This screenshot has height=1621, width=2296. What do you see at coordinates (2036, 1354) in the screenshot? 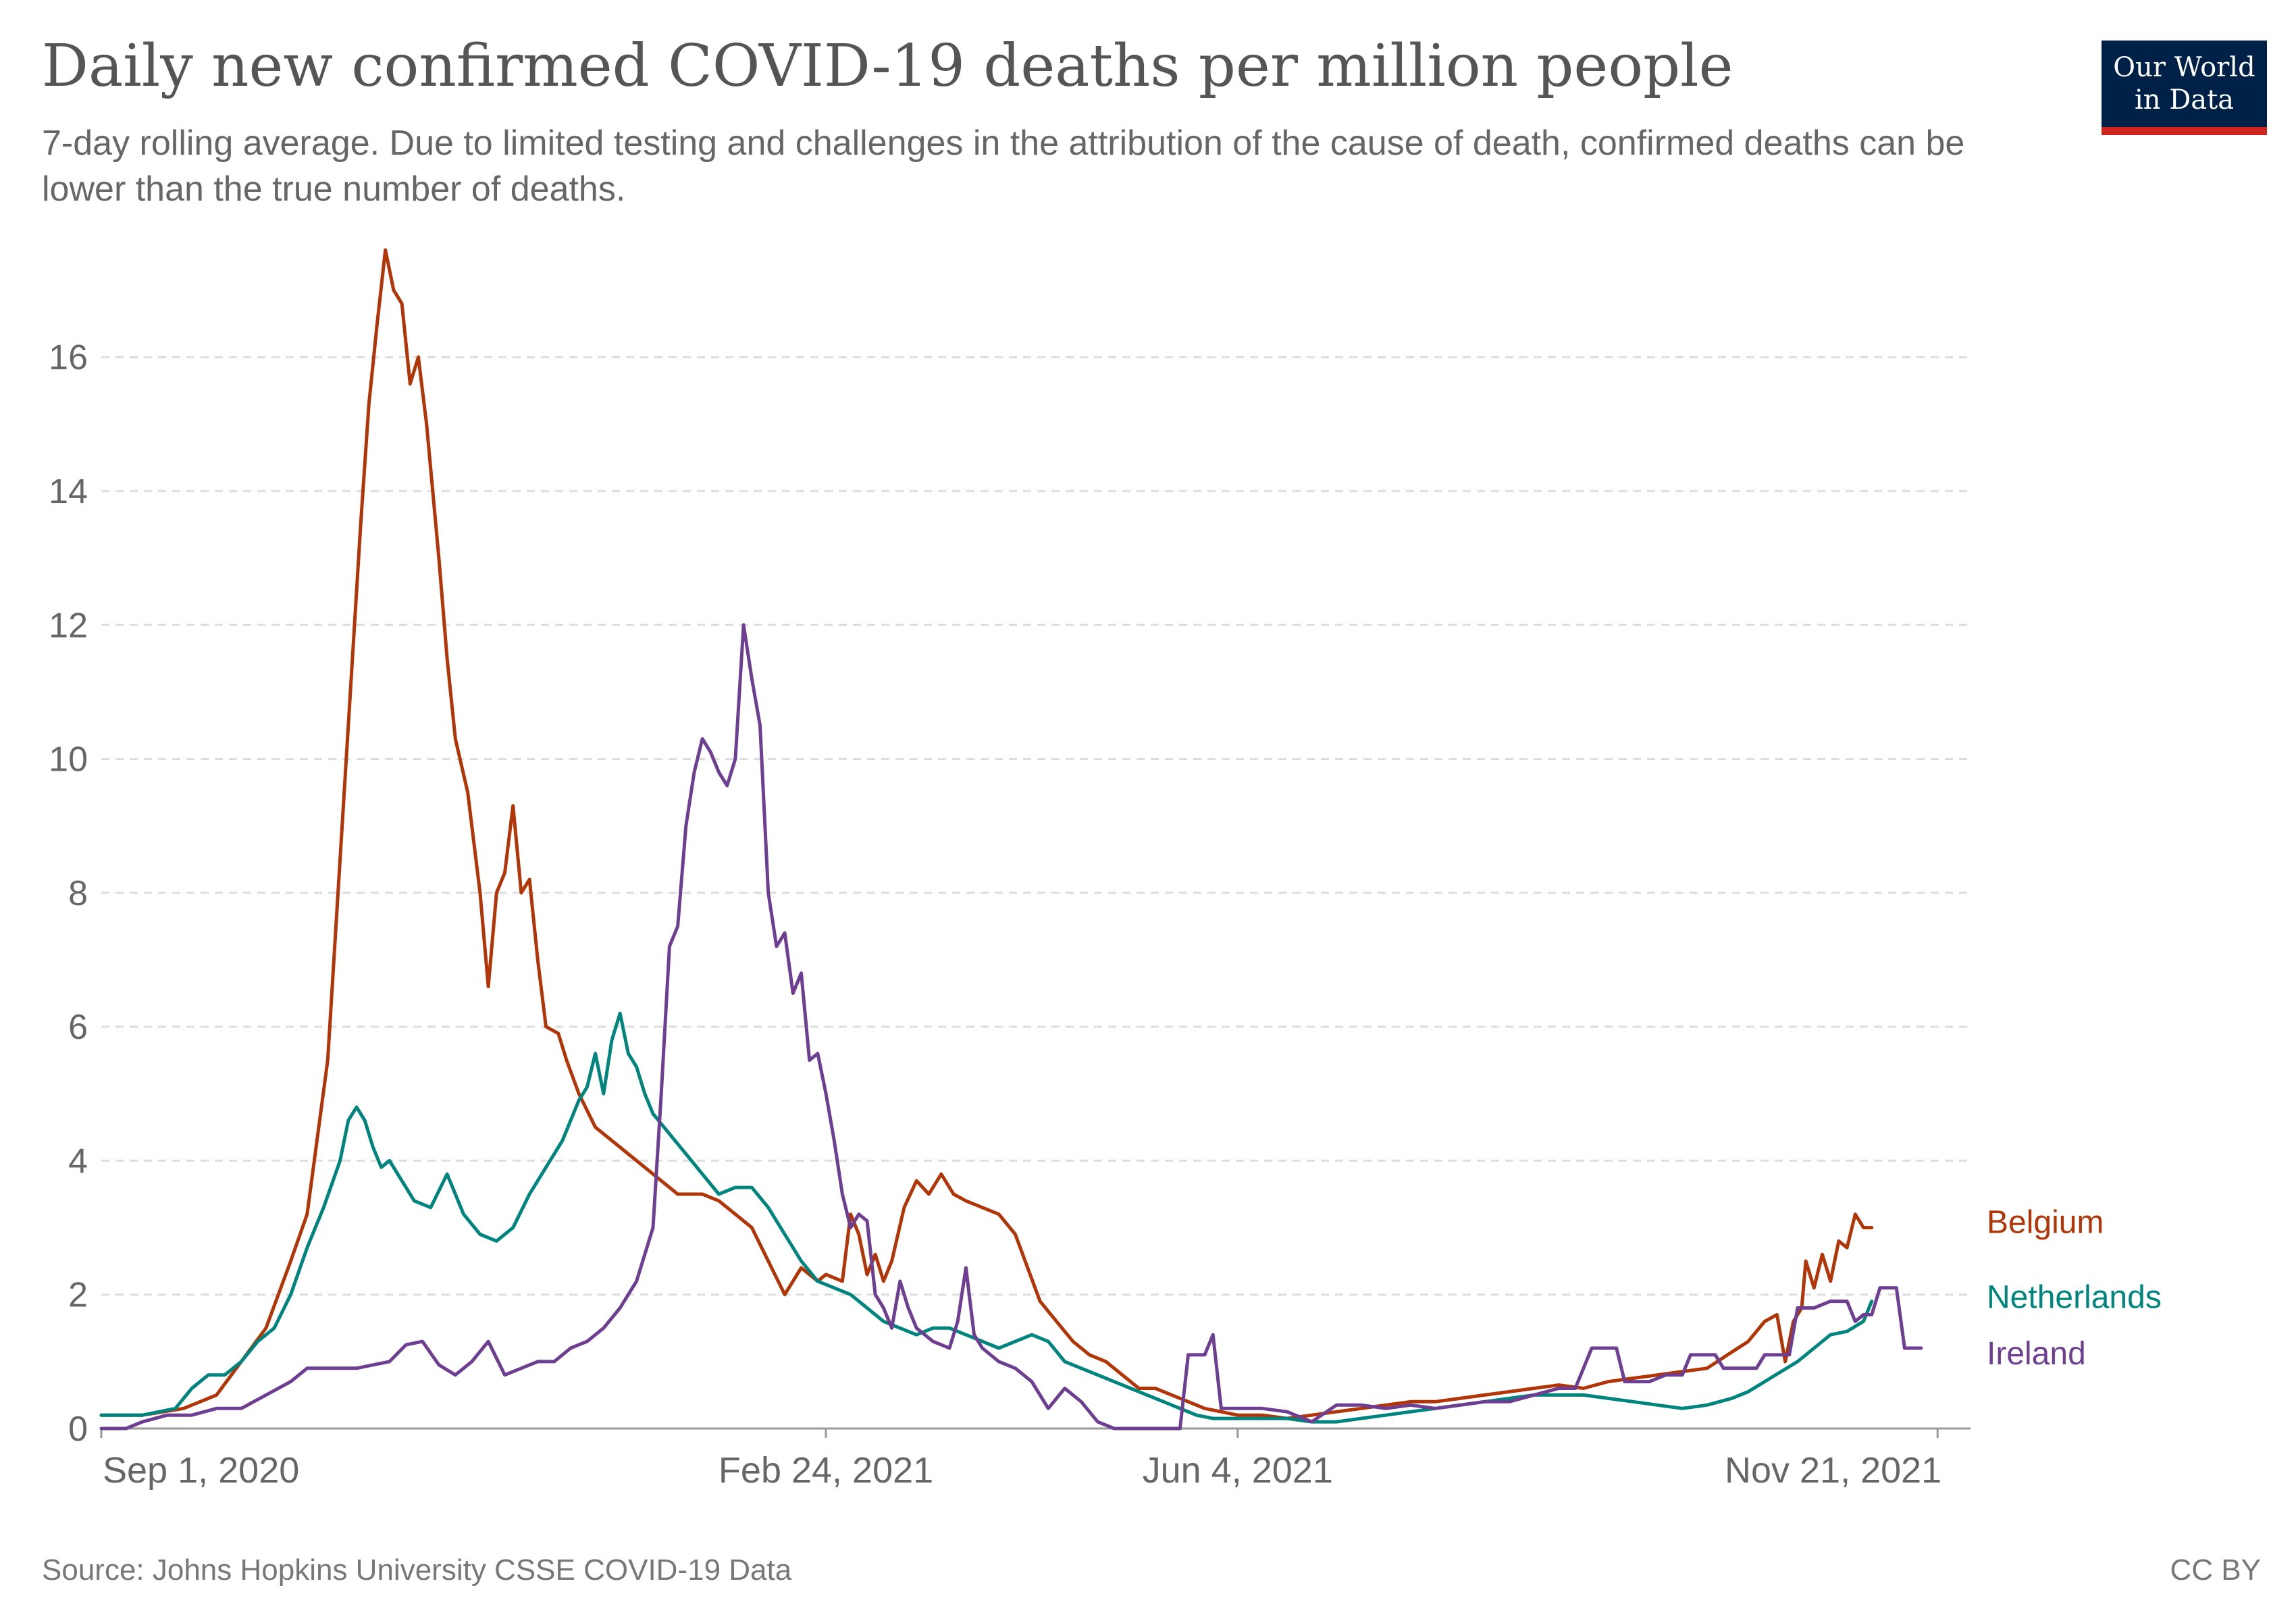
I see `legend-label-ireland: Ireland` at bounding box center [2036, 1354].